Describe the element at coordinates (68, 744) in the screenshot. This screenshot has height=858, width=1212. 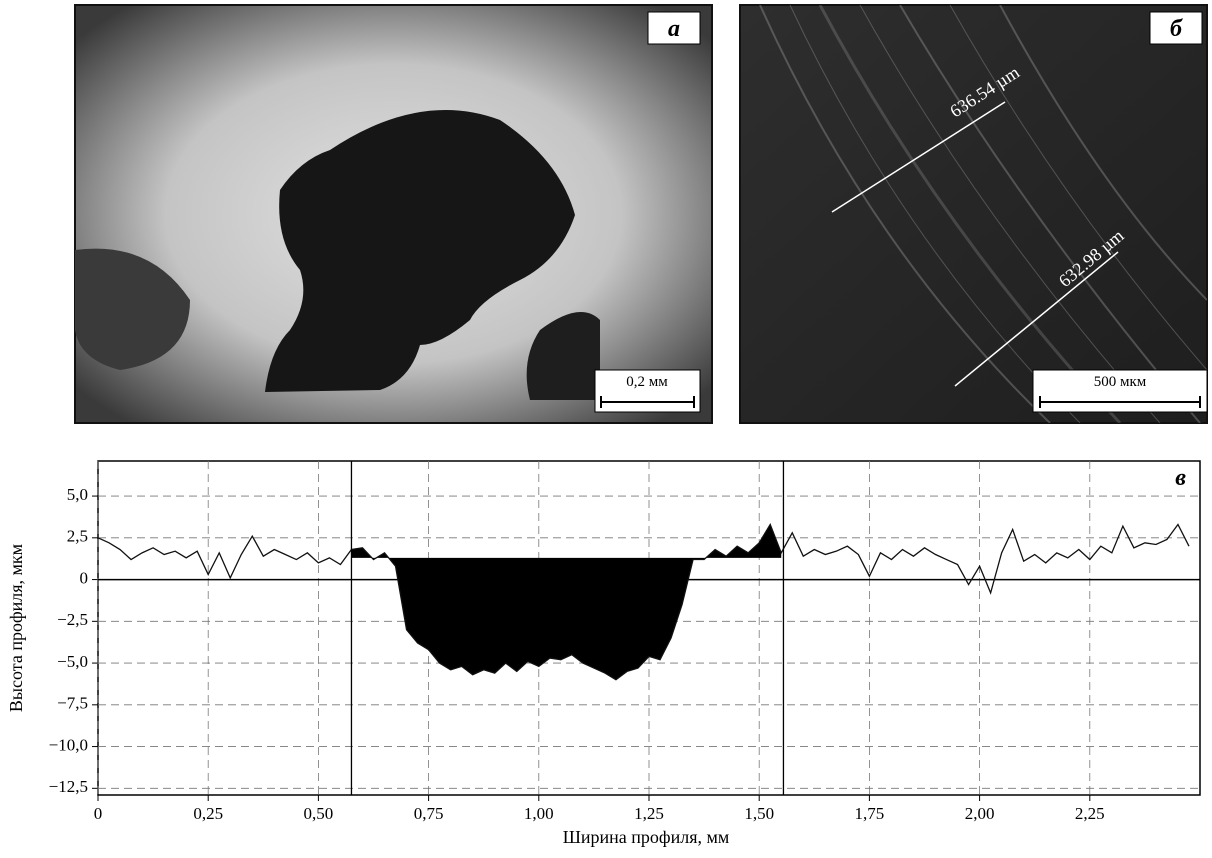
I see `y-tick-label: −10,0` at that location.